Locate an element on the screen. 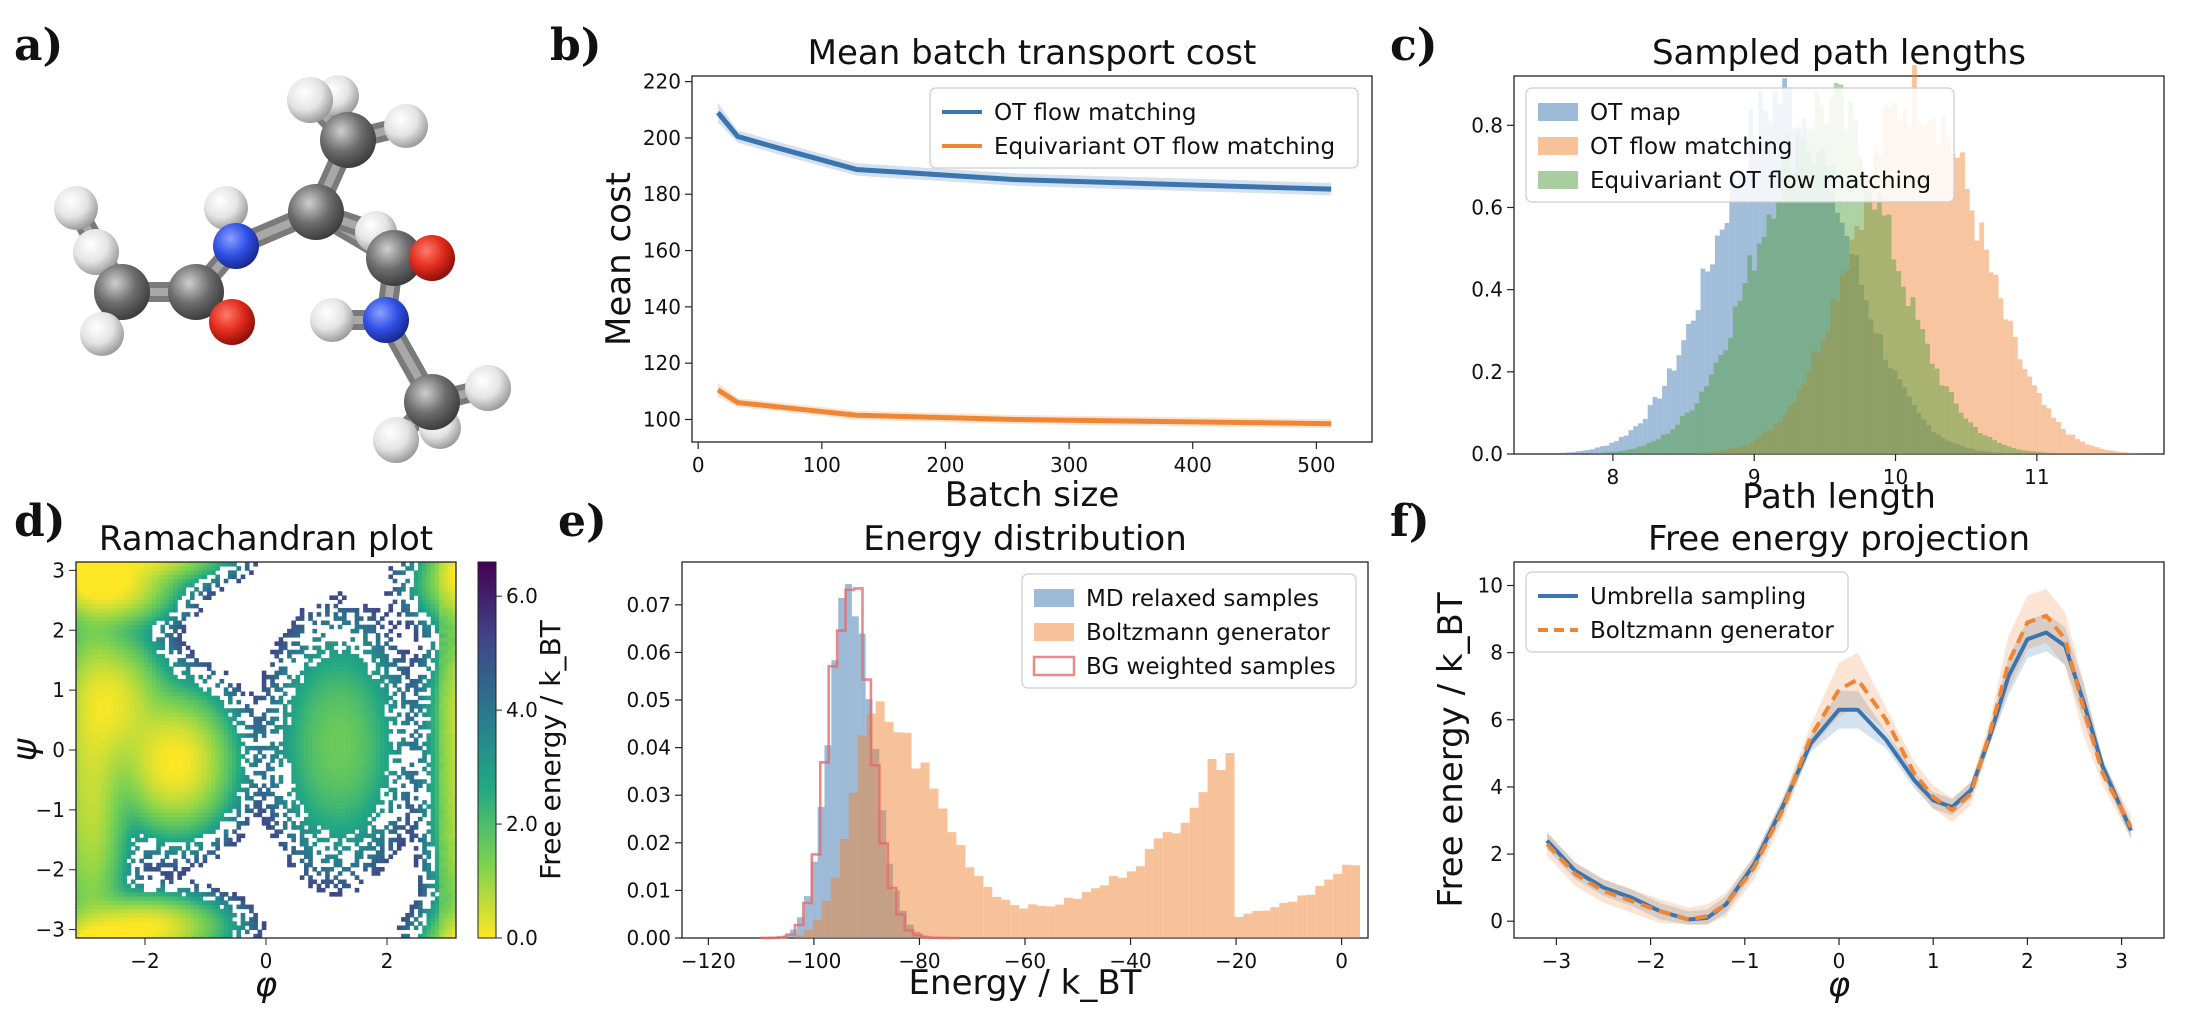 The image size is (2212, 1026). legend-box is located at coordinates (1144, 128).